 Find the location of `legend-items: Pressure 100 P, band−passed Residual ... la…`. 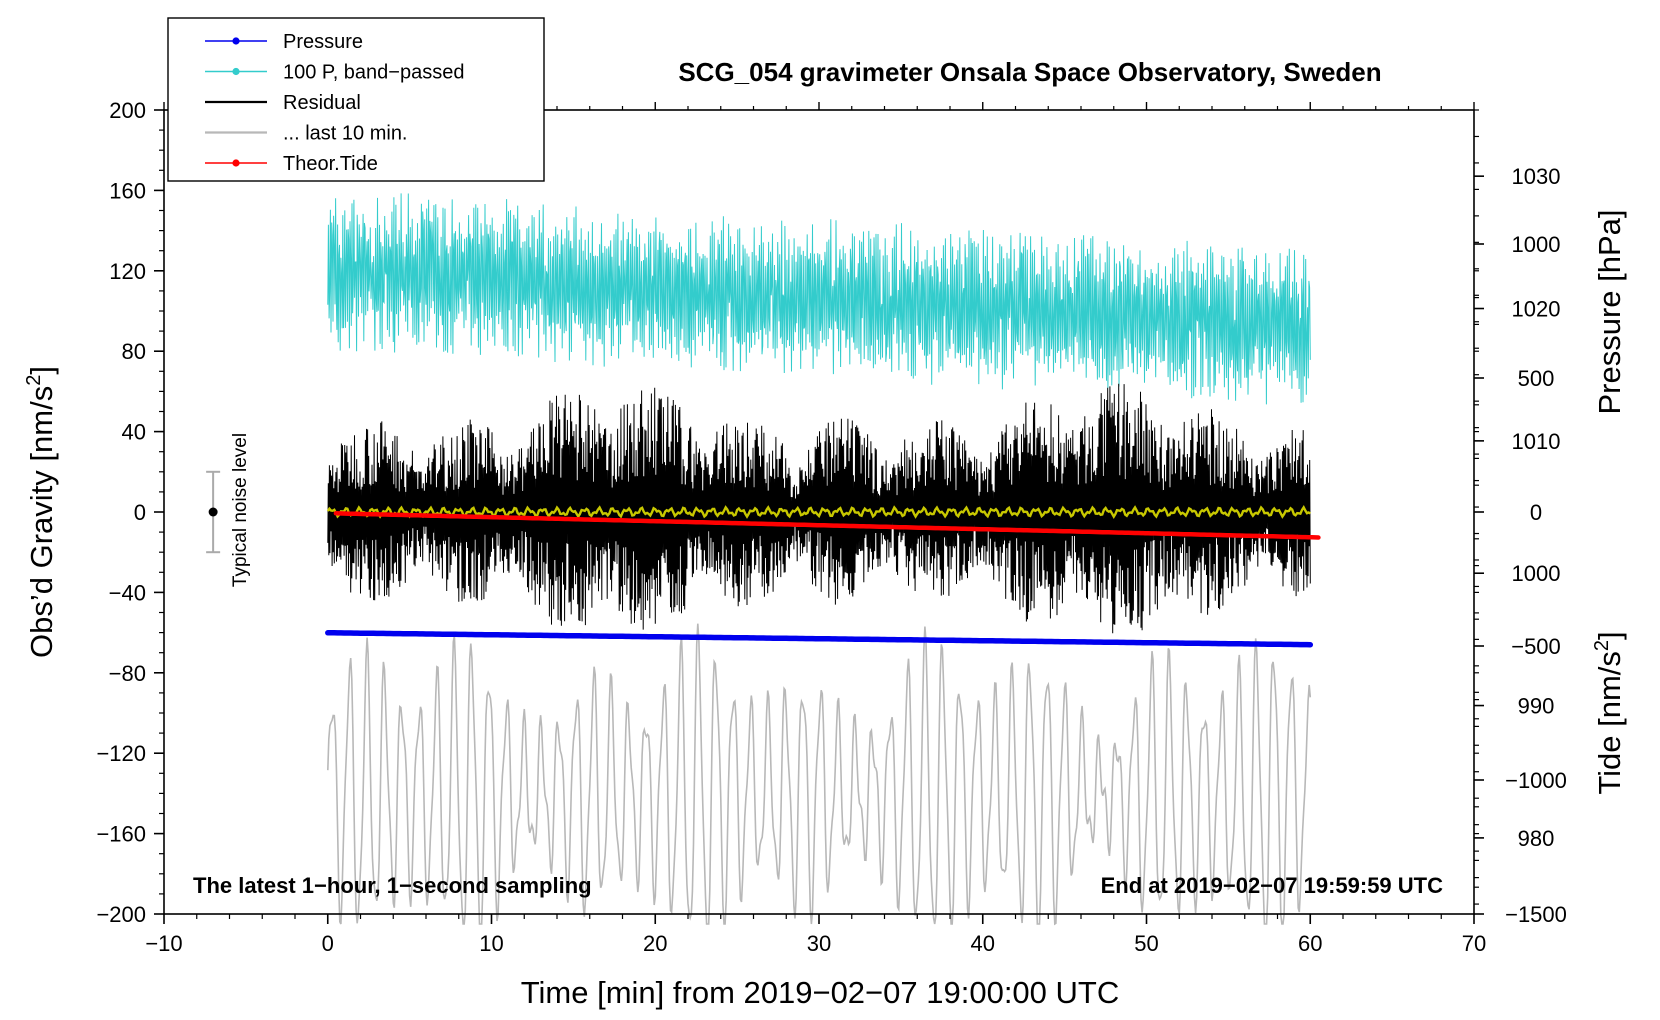

legend-items: Pressure 100 P, band−passed Residual ... la… is located at coordinates (334, 103).